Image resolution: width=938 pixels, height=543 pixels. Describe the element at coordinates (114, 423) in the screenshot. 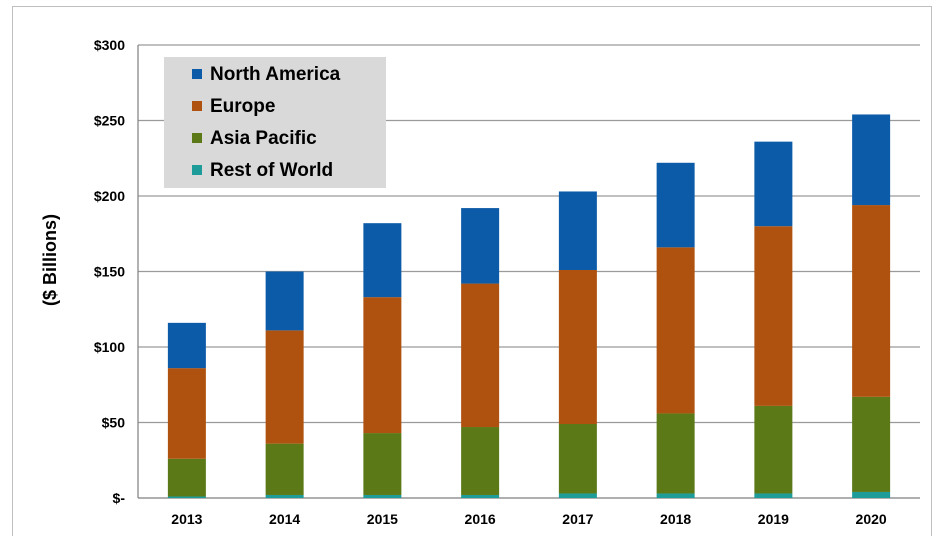

I see `y-tick-label: $50` at that location.